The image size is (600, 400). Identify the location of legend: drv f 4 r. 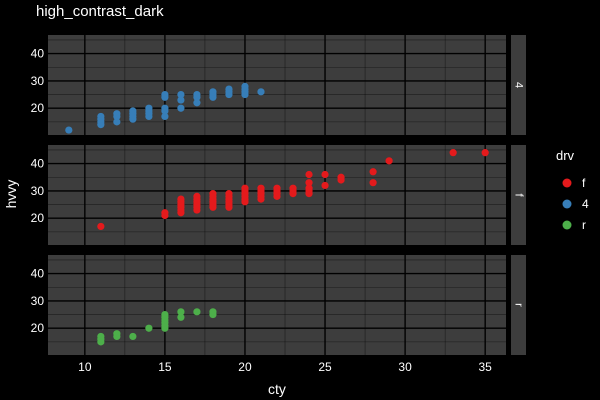
(572, 190).